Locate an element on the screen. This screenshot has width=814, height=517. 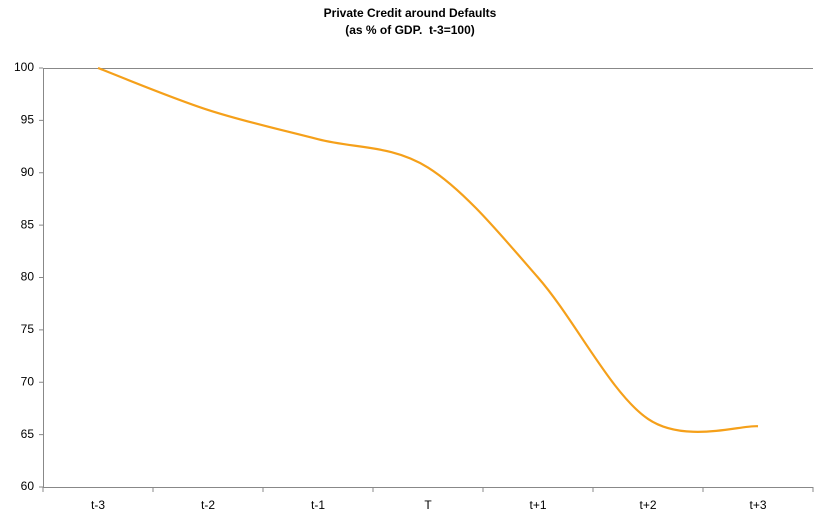
y-tick-label: 90 is located at coordinates (28, 172).